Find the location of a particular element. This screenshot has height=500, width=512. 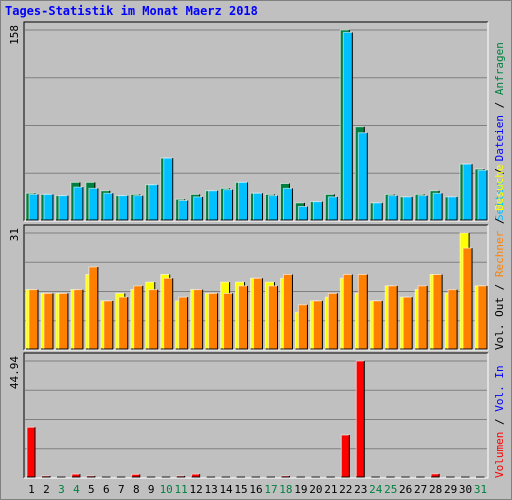

legend-item: Besuche is located at coordinates (499, 188).